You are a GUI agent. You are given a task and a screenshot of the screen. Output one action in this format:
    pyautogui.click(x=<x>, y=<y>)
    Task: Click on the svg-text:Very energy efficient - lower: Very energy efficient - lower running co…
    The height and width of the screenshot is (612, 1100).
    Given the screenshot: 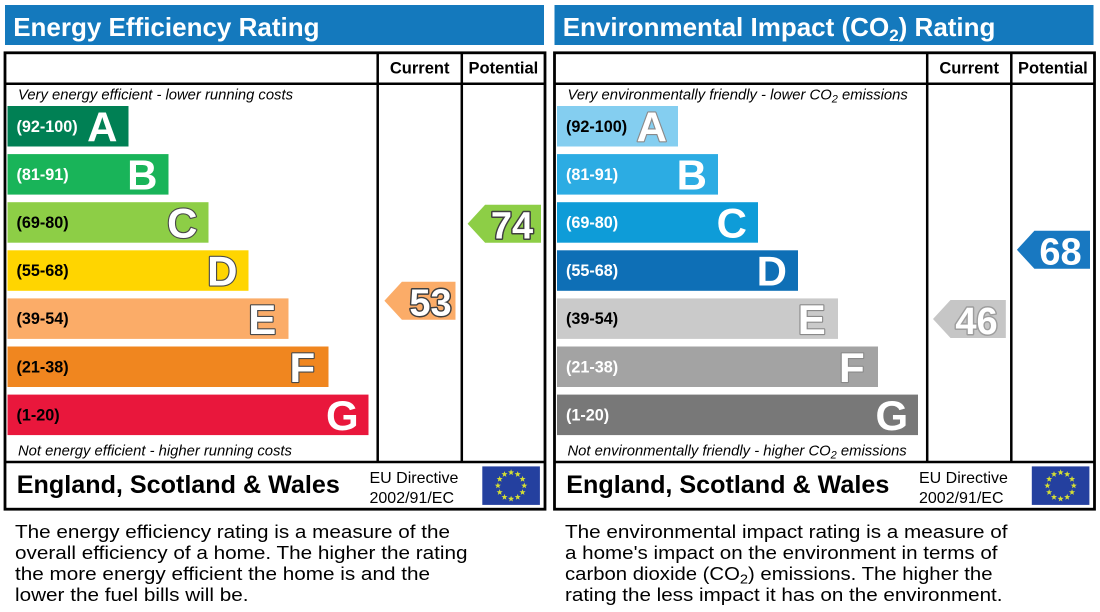 What is the action you would take?
    pyautogui.click(x=156, y=95)
    